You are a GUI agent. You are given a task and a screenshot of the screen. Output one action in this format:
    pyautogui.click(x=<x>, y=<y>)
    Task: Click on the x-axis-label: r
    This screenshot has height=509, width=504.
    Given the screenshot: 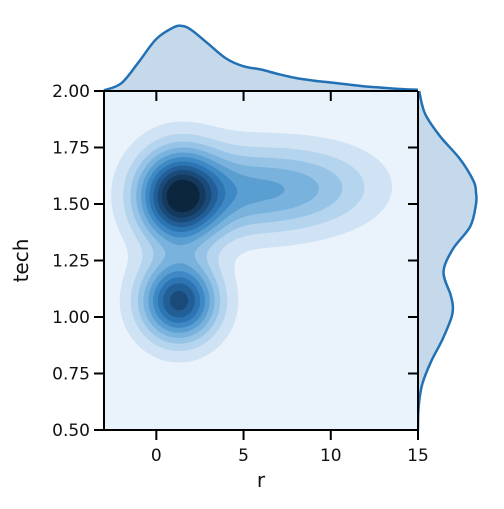 What is the action you would take?
    pyautogui.click(x=261, y=480)
    